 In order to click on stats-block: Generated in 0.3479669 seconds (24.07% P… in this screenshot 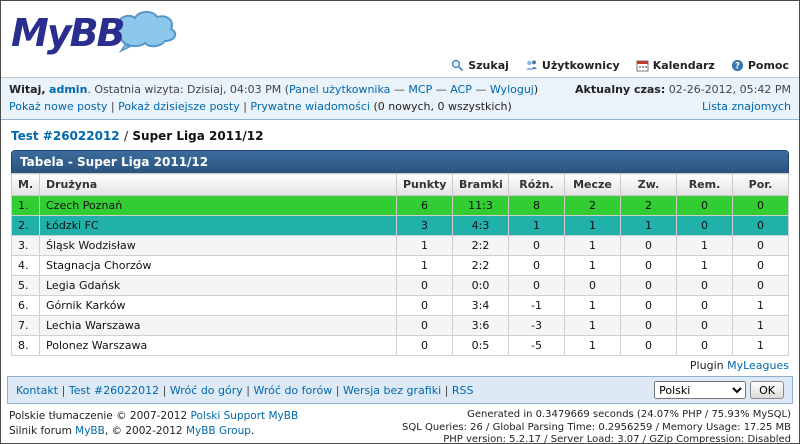, I will do `click(596, 426)`.